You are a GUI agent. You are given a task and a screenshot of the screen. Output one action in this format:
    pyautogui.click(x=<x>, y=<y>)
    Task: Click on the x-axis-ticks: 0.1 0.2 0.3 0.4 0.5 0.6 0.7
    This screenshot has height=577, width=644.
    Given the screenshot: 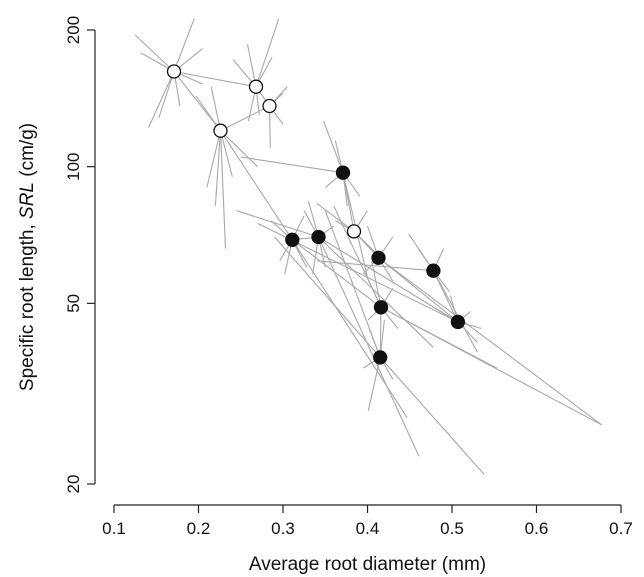 What is the action you would take?
    pyautogui.click(x=367, y=521)
    